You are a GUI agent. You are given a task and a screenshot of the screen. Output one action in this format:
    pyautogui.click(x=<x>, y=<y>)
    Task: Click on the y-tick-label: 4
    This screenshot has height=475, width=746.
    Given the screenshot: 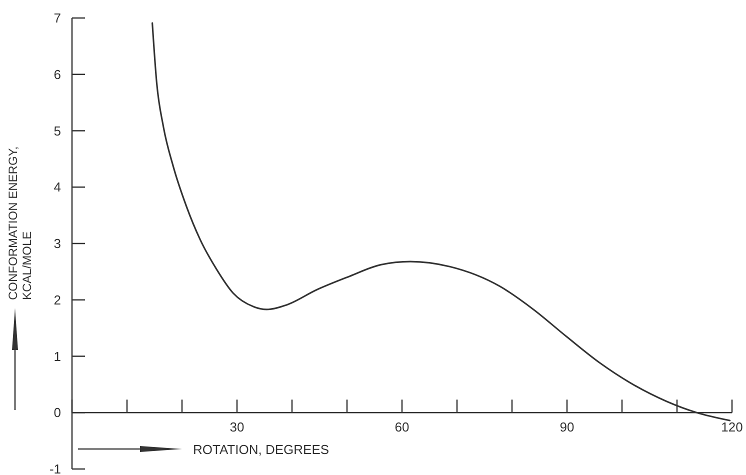 What is the action you would take?
    pyautogui.click(x=57, y=187)
    